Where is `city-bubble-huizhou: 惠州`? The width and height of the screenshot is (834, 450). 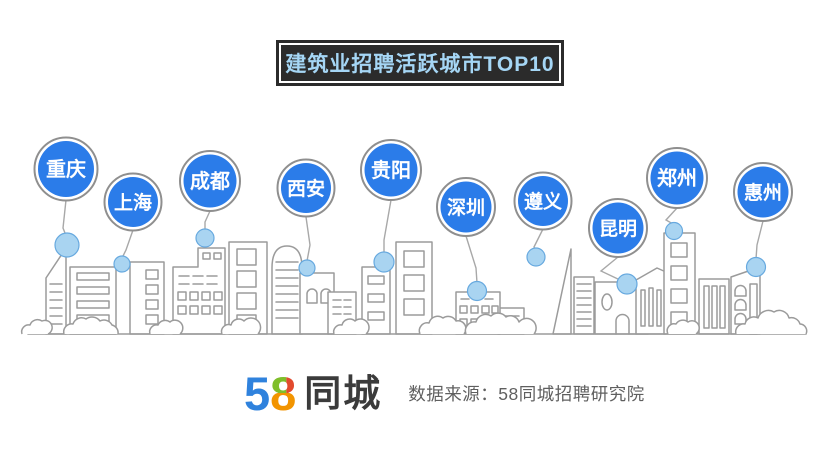
city-bubble-huizhou: 惠州 is located at coordinates (763, 192).